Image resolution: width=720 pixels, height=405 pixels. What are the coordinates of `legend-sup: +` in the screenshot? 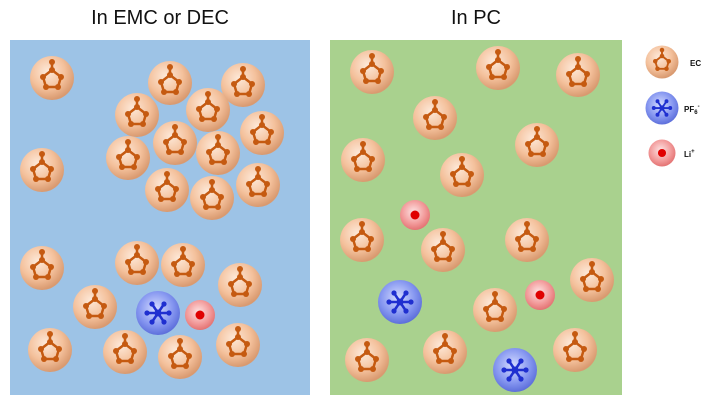 It's located at (693, 152).